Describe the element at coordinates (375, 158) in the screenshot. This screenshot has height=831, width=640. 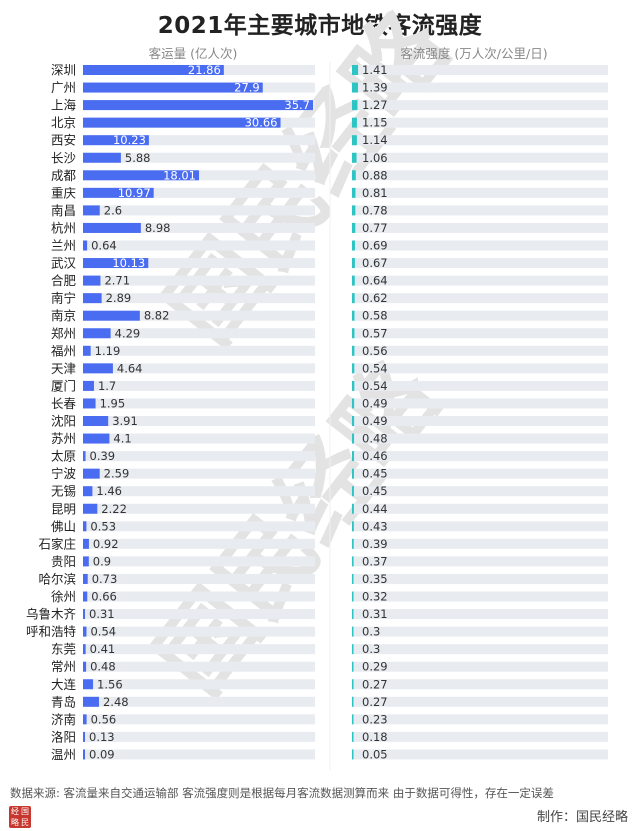
I see `right-bar-value: 1.06` at that location.